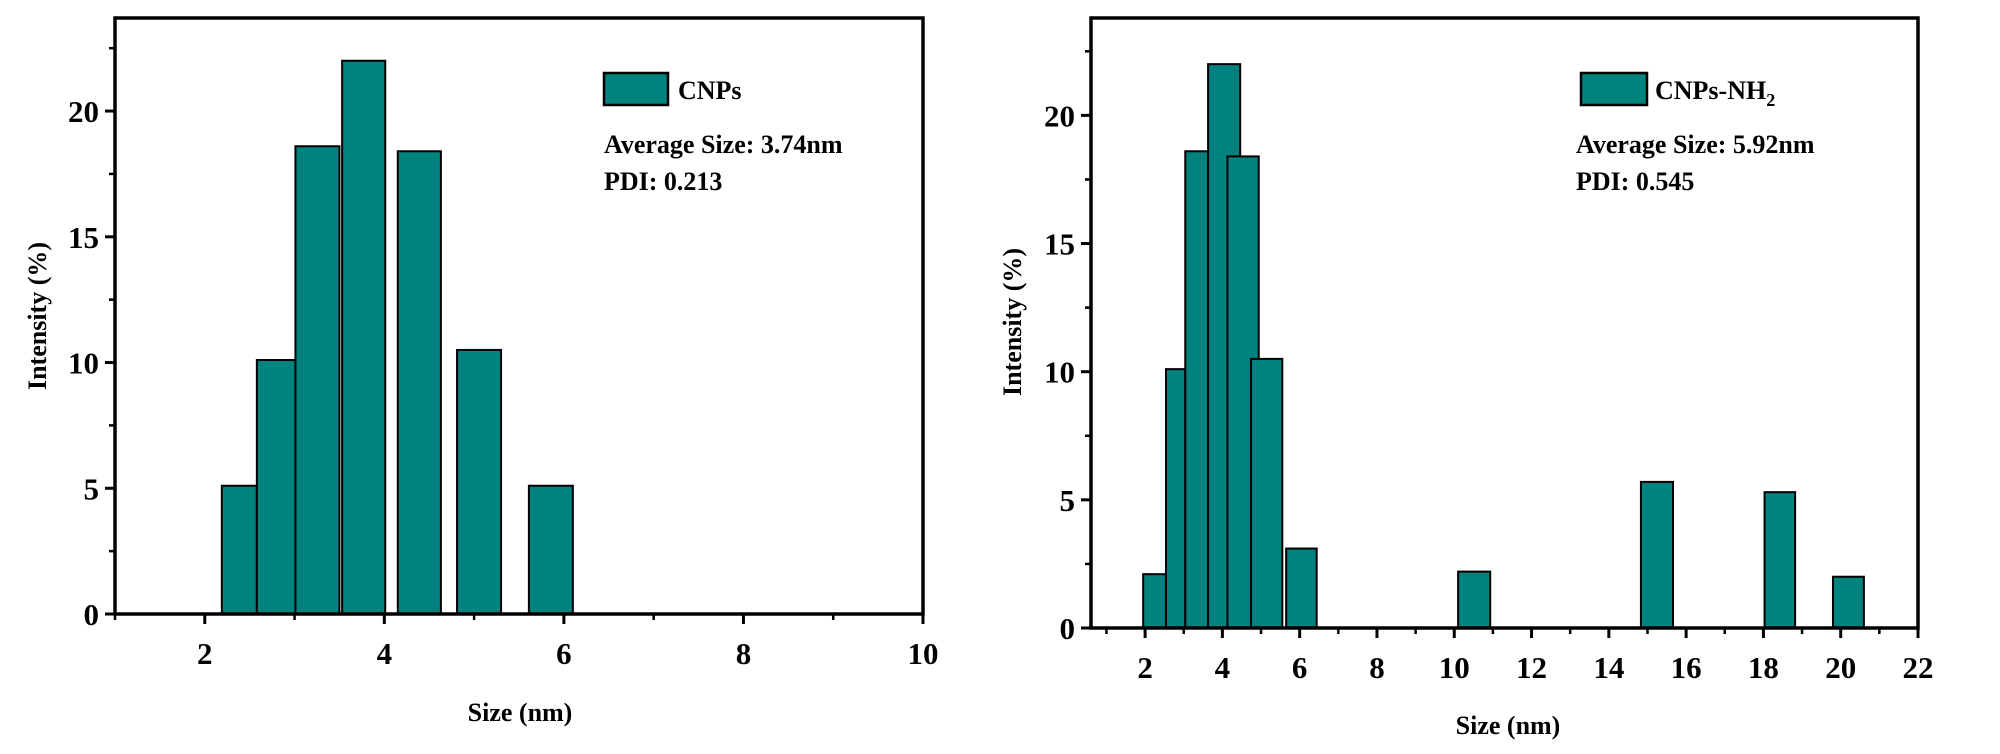 Image resolution: width=2000 pixels, height=754 pixels. What do you see at coordinates (1686, 667) in the screenshot?
I see `x-tick-label: 16` at bounding box center [1686, 667].